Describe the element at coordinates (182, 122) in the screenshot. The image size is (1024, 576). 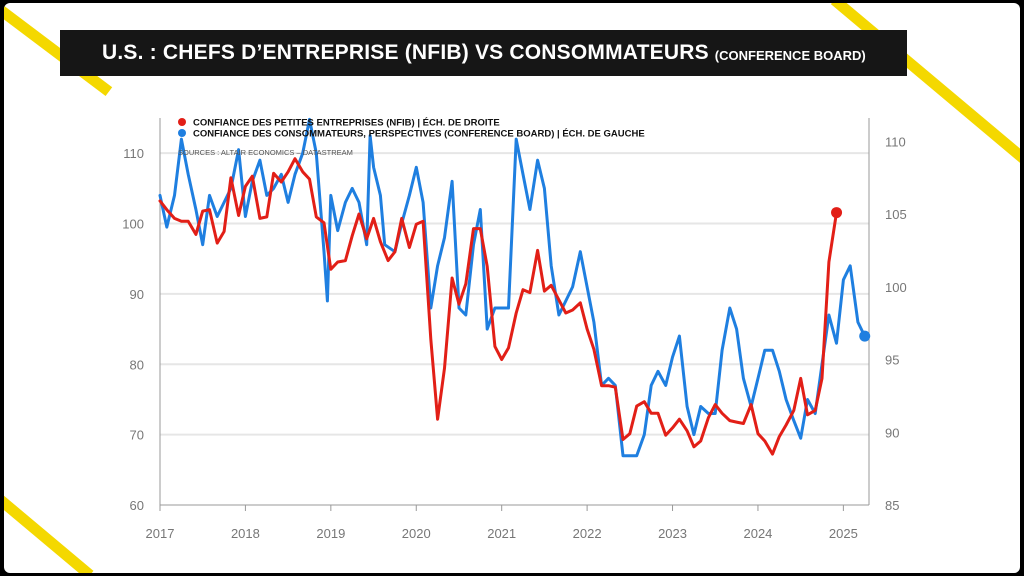
I see `legend-nfib-marker` at that location.